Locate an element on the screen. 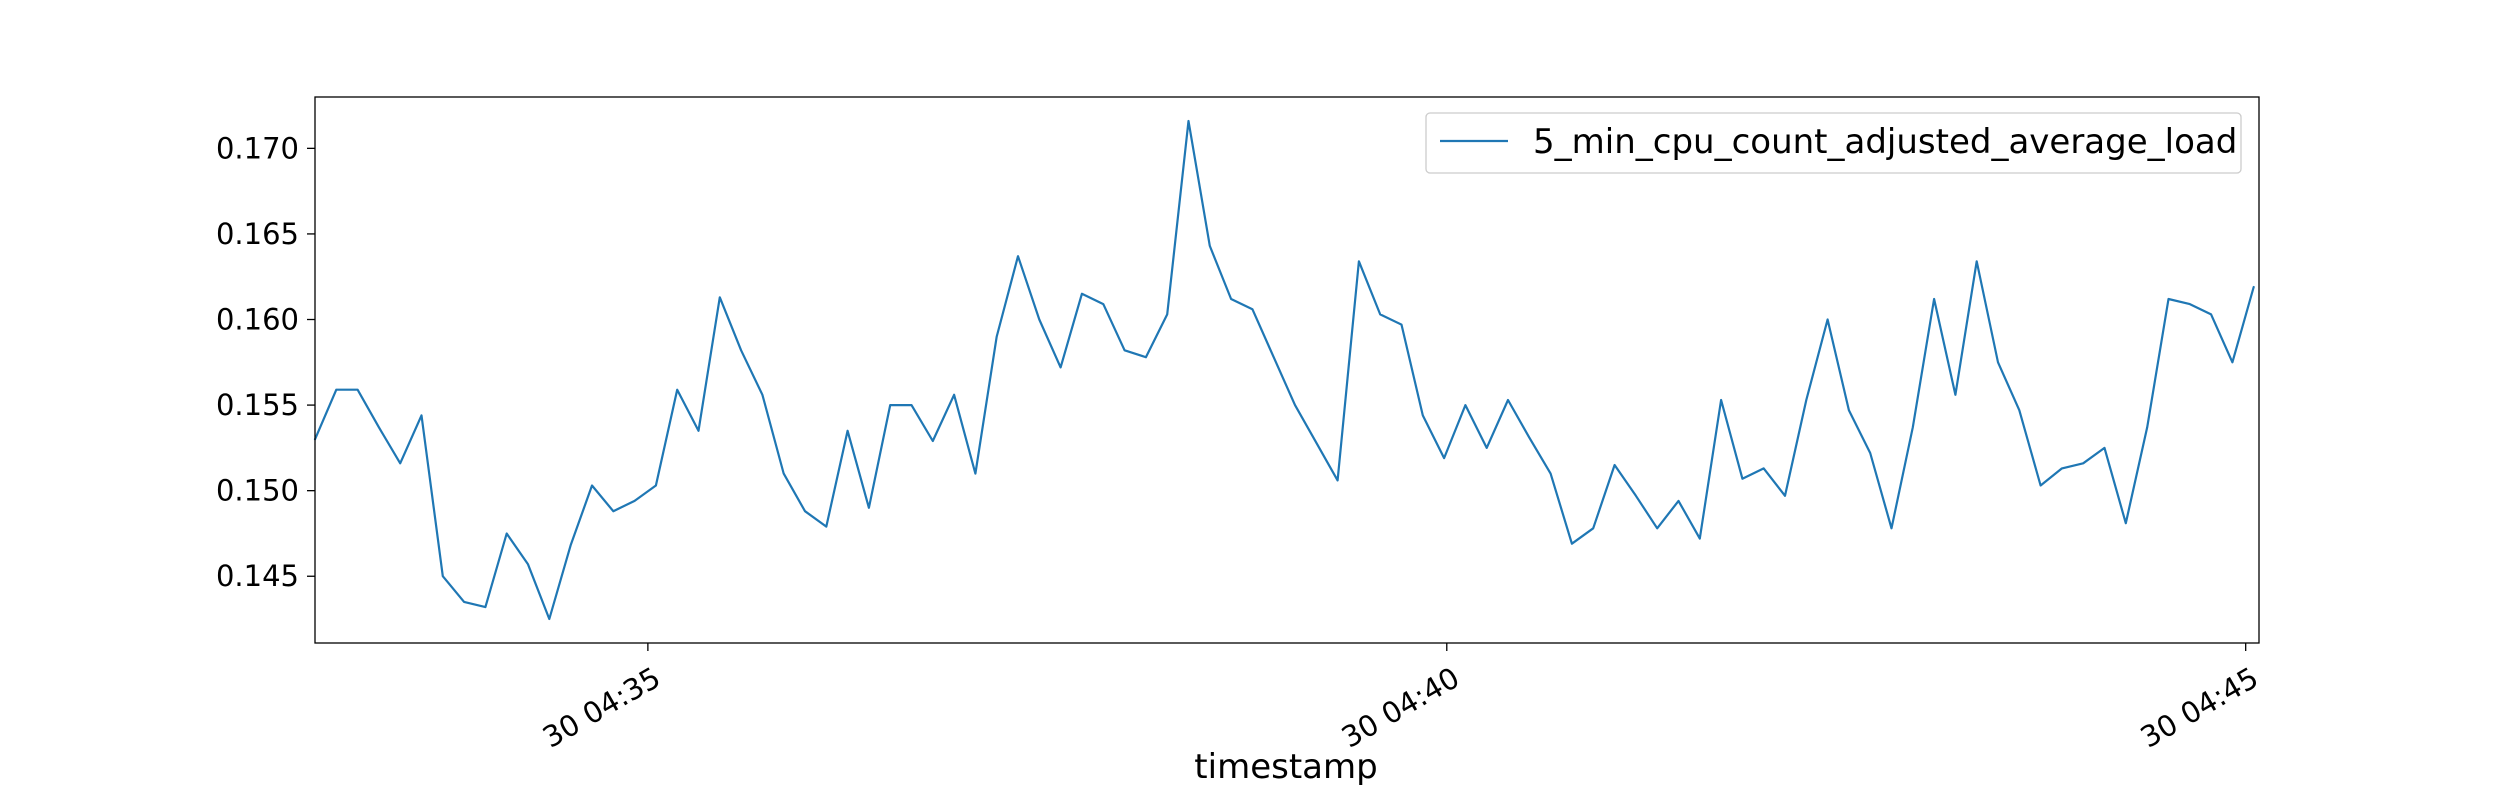  x-axis: 30 04:35 30 04:40 30 04:45 is located at coordinates (1400, 699).